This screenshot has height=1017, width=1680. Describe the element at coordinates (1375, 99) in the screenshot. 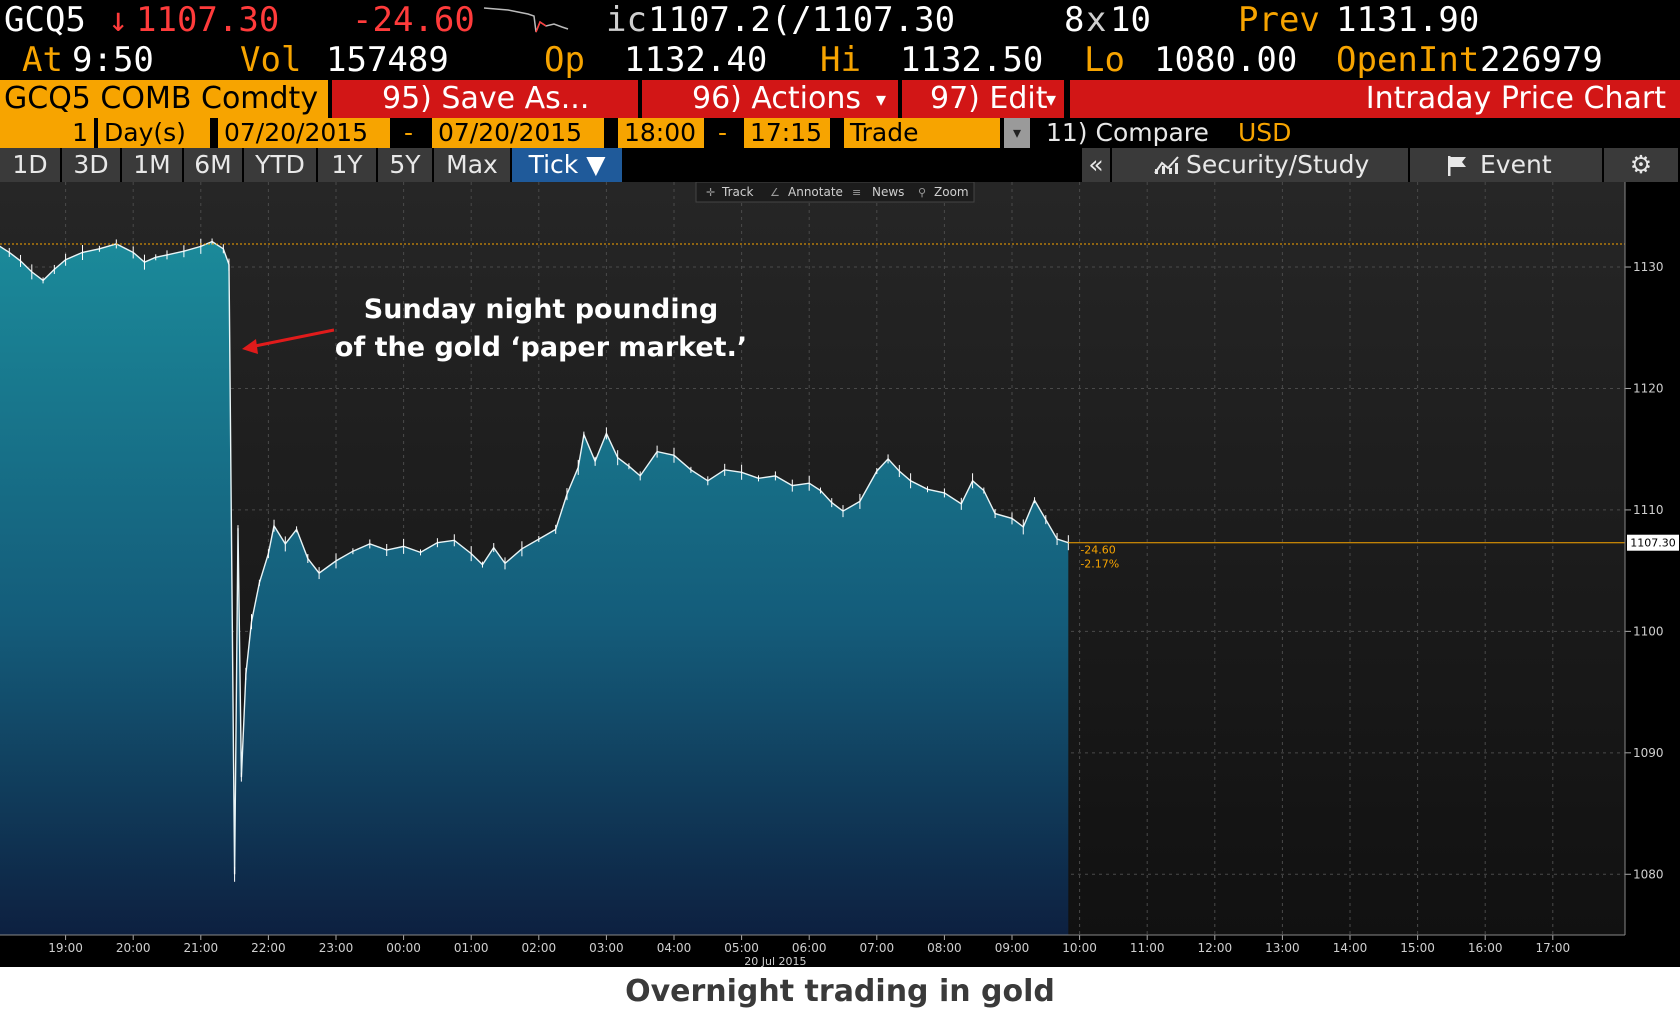

I see `screen-title: Intraday Price Chart` at that location.